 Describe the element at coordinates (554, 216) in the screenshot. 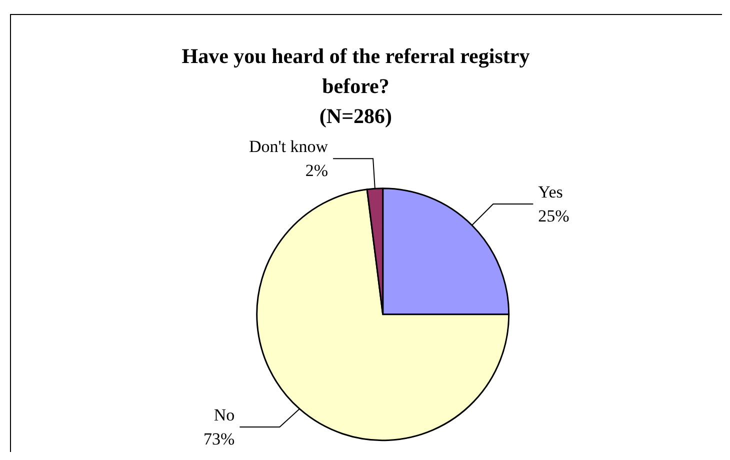

I see `data-label: 25%` at that location.